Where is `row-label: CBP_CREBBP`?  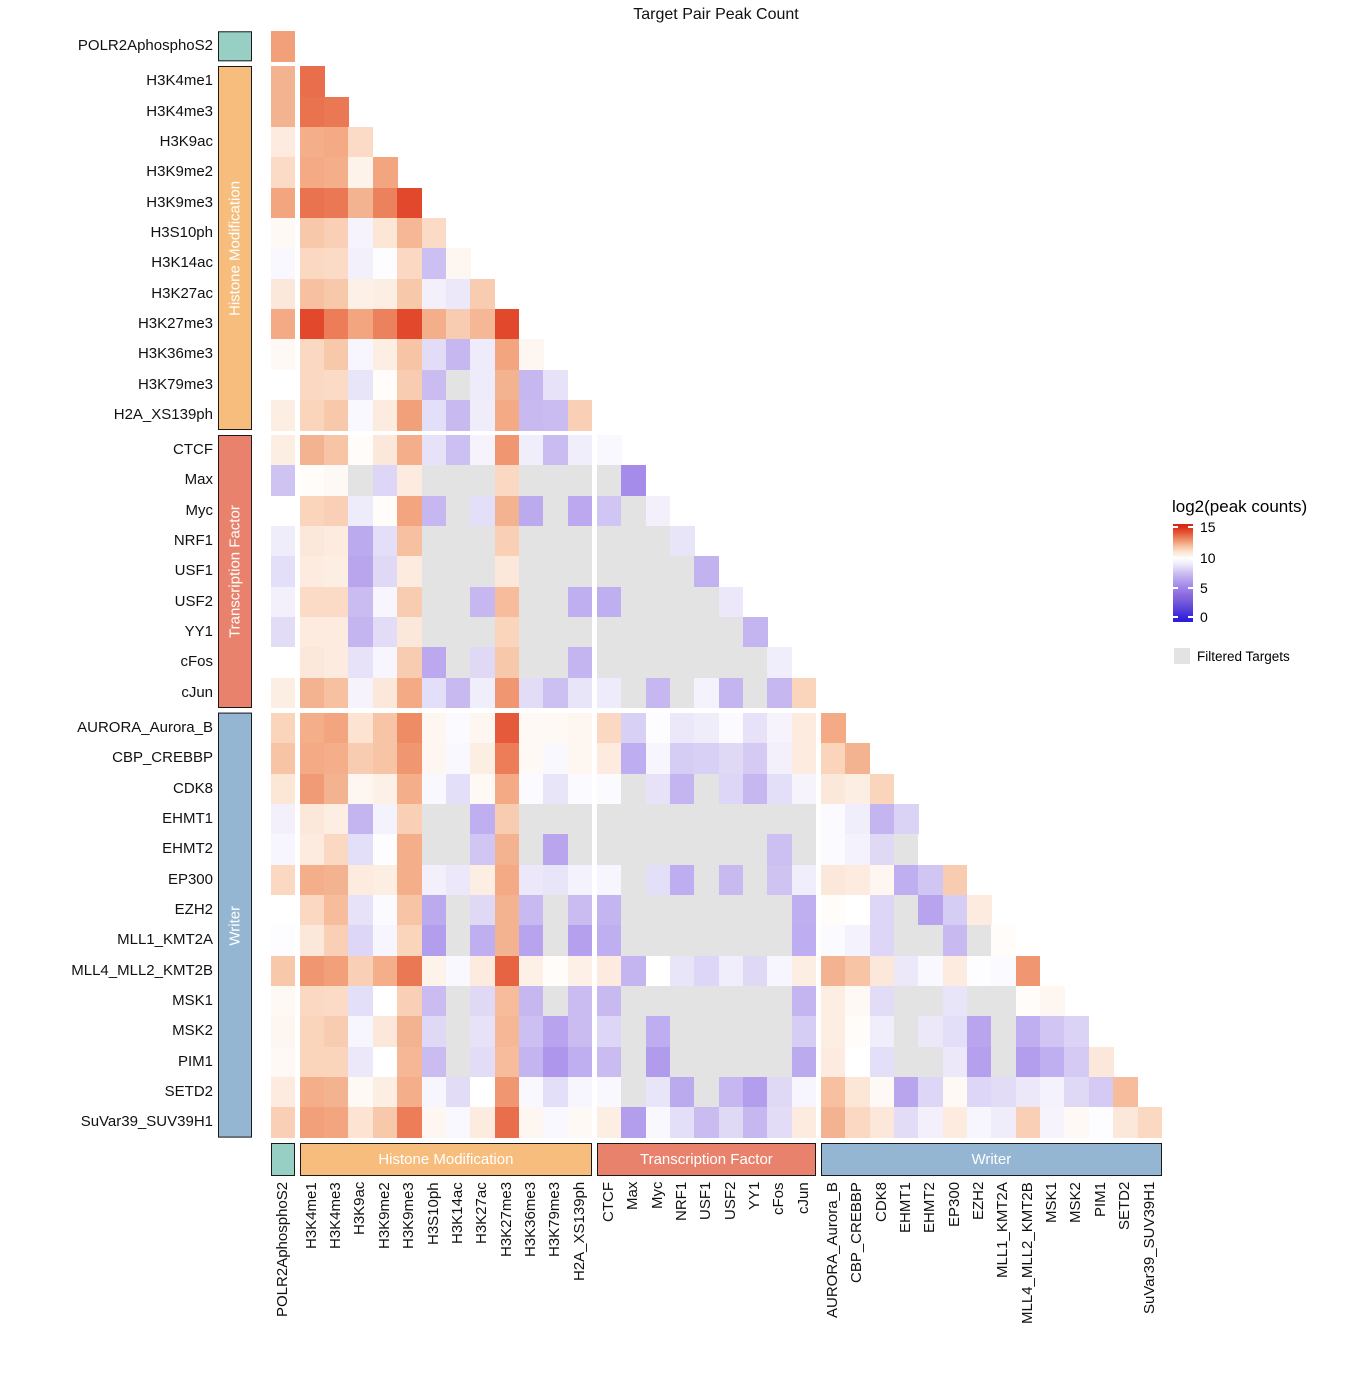
row-label: CBP_CREBBP is located at coordinates (162, 758).